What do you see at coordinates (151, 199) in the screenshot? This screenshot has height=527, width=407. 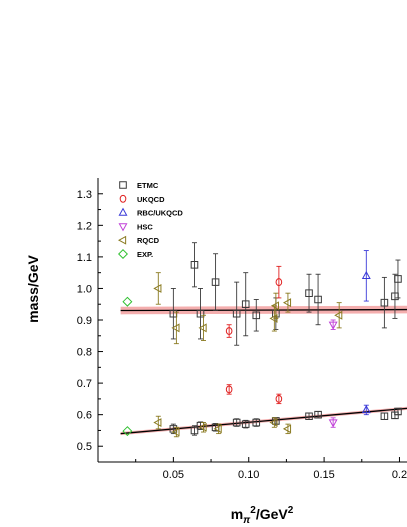 I see `legend-label: UKQCD` at bounding box center [151, 199].